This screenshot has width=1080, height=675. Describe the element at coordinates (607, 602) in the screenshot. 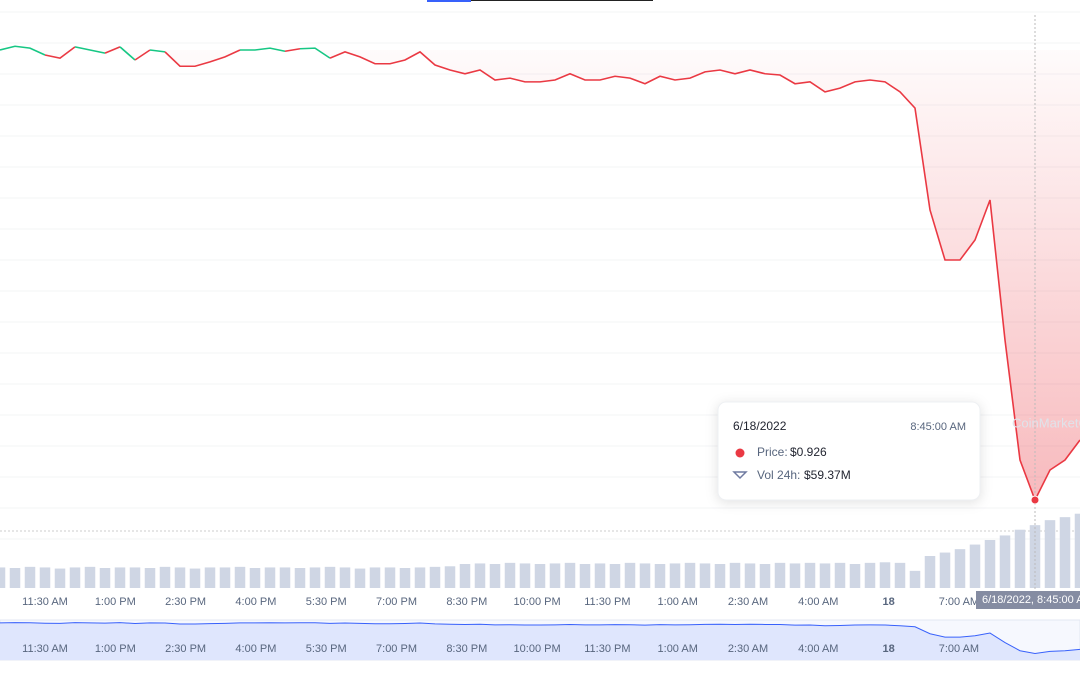

I see `x-tick-label: 11:30 PM` at that location.